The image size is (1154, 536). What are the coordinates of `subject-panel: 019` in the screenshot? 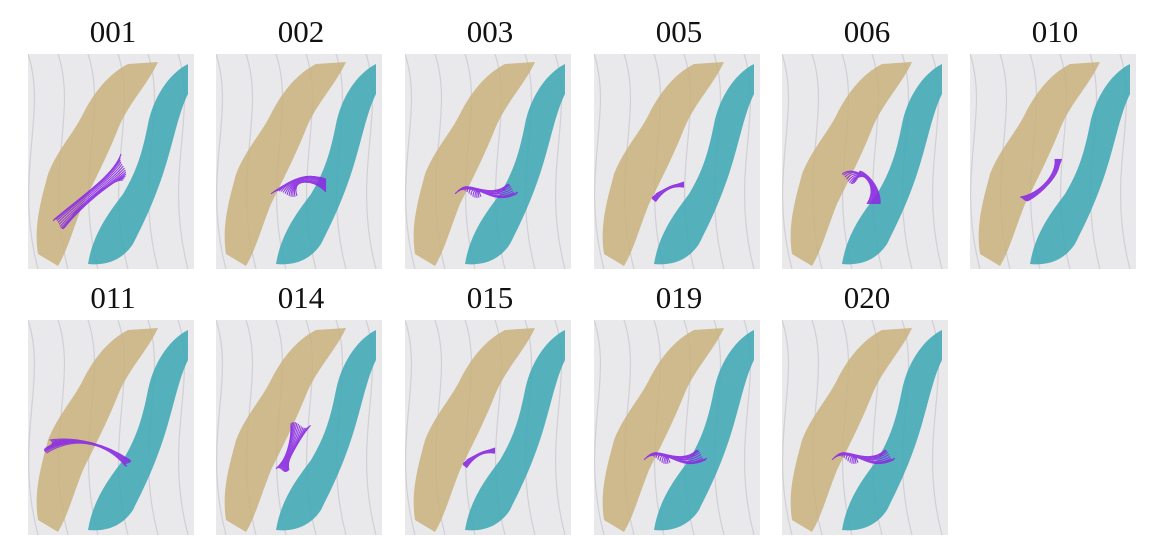 It's located at (679, 407).